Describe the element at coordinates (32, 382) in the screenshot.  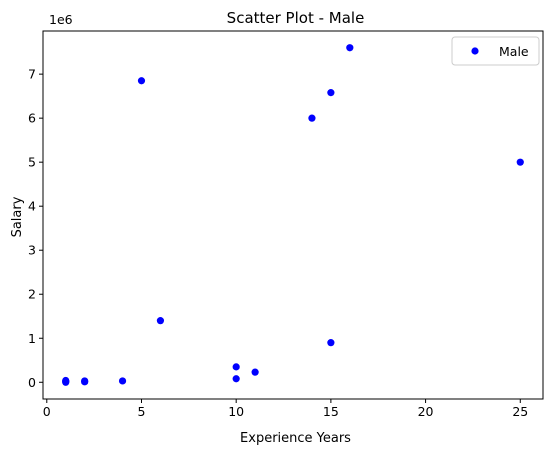
I see `y-tick-label: 0` at that location.